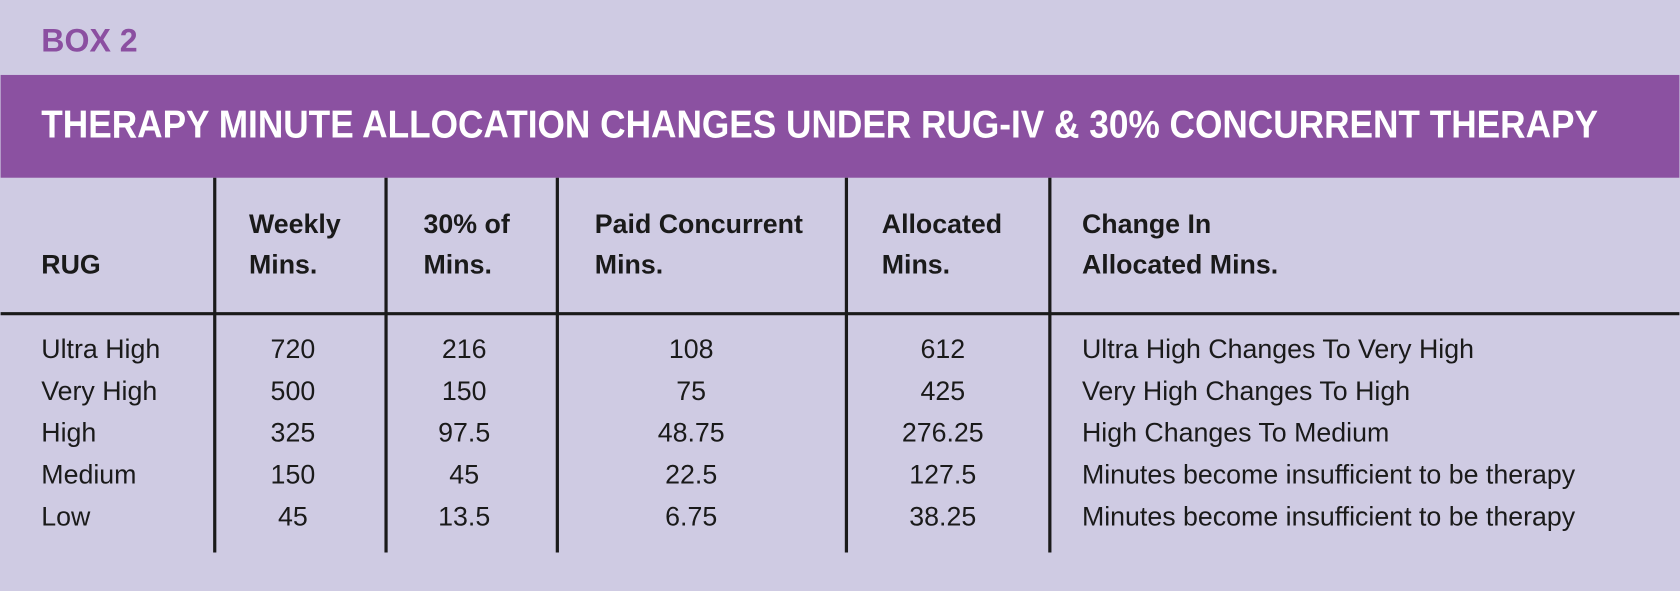 The image size is (1680, 591). I want to click on table-cell: 13.5, so click(464, 516).